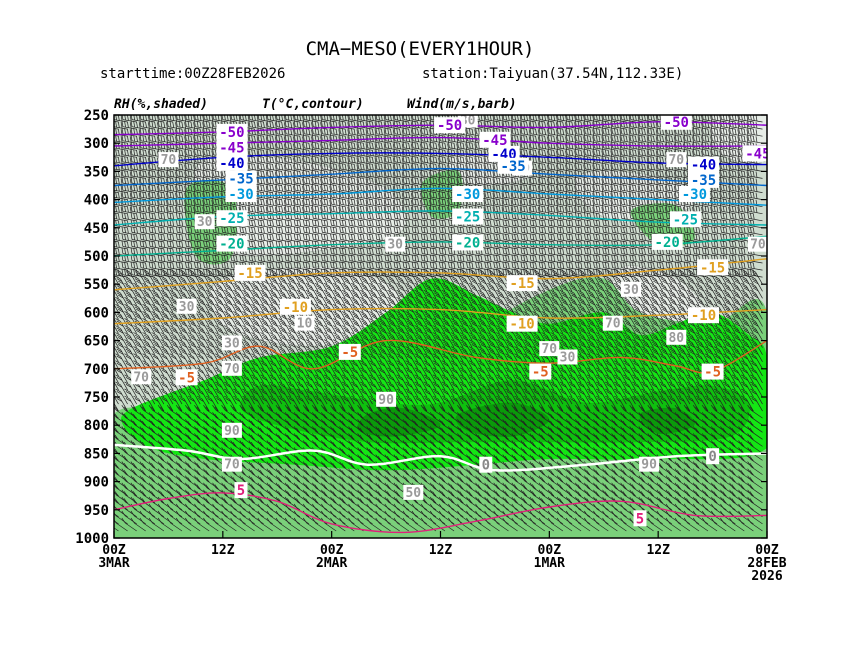 The height and width of the screenshot is (658, 845). Describe the element at coordinates (767, 550) in the screenshot. I see `x-tick-label: 00Z` at that location.